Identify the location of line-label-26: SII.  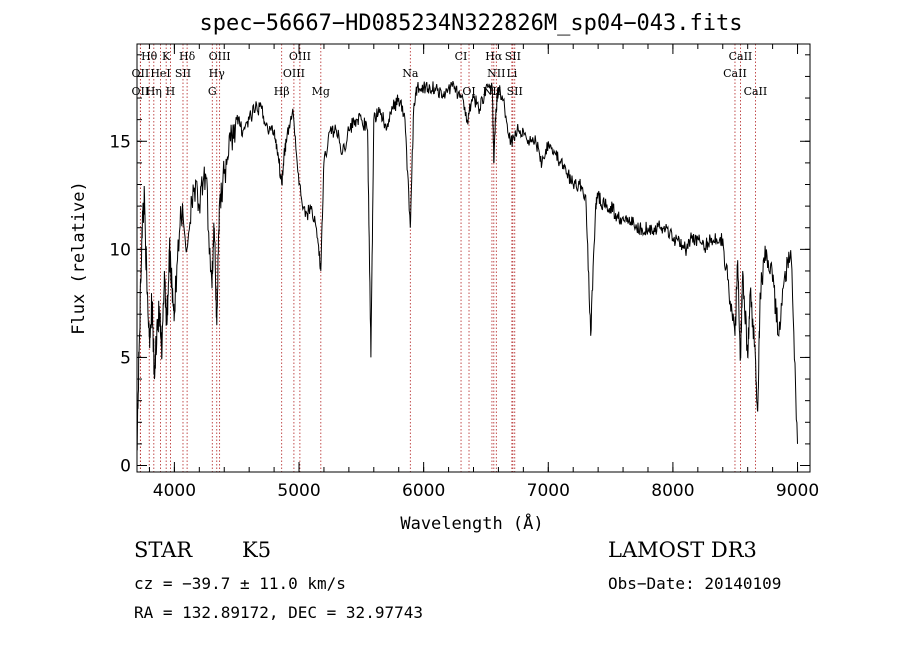
(515, 91).